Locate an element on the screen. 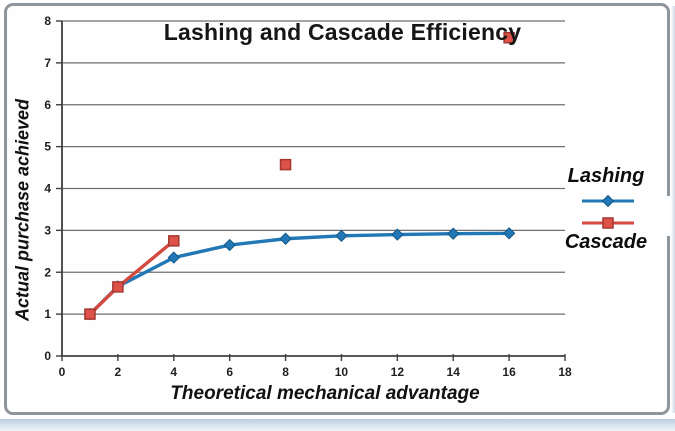  svg-text: 3 is located at coordinates (47, 230).